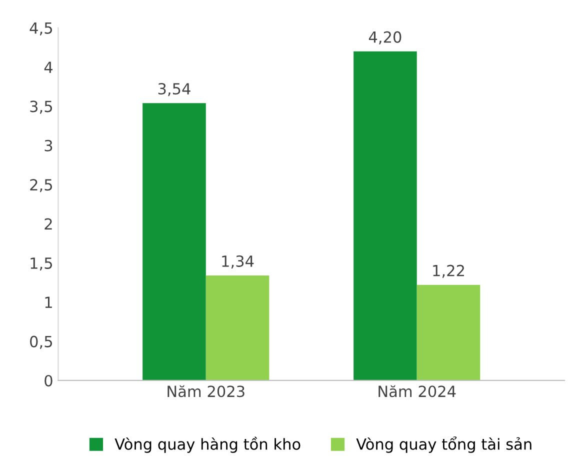 This screenshot has height=464, width=582. I want to click on legend-label: Vòng quay hàng tồn kho, so click(207, 444).